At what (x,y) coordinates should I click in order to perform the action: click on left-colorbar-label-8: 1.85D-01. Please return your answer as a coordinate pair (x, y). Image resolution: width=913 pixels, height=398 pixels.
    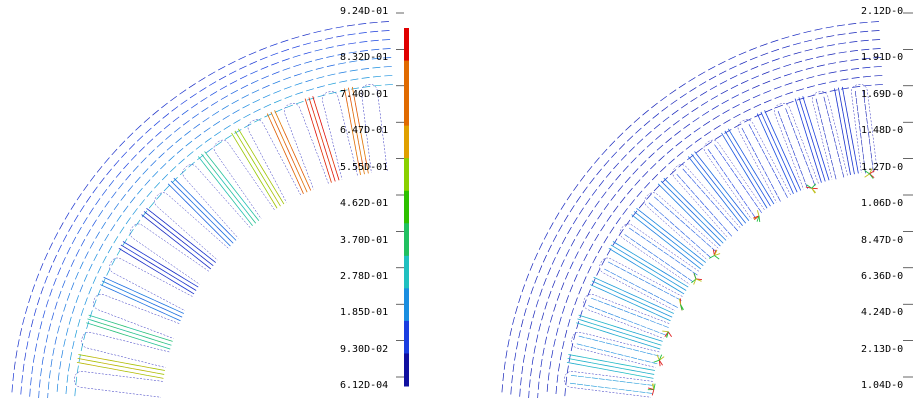
    Looking at the image, I should click on (364, 312).